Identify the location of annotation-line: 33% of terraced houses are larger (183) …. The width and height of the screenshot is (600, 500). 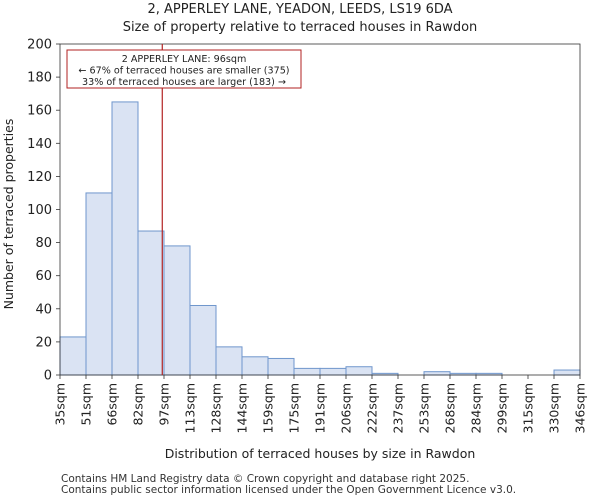
(184, 82).